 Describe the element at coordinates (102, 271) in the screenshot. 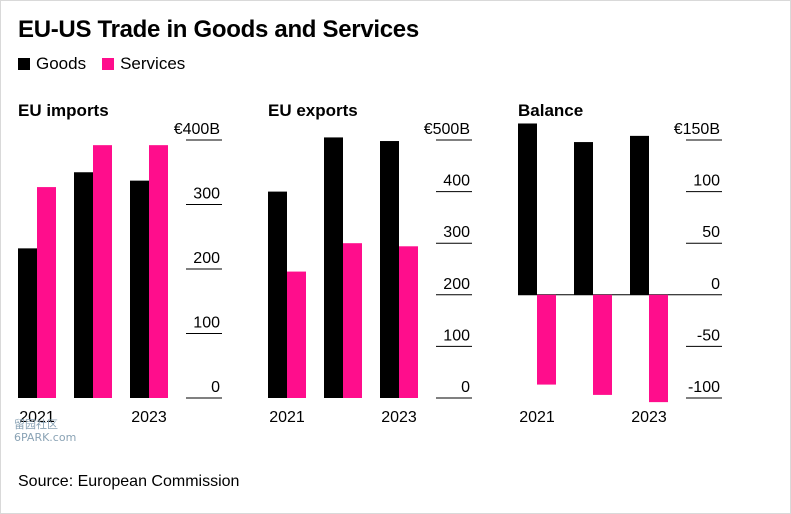

I see `panel-0-bar-services-2022` at that location.